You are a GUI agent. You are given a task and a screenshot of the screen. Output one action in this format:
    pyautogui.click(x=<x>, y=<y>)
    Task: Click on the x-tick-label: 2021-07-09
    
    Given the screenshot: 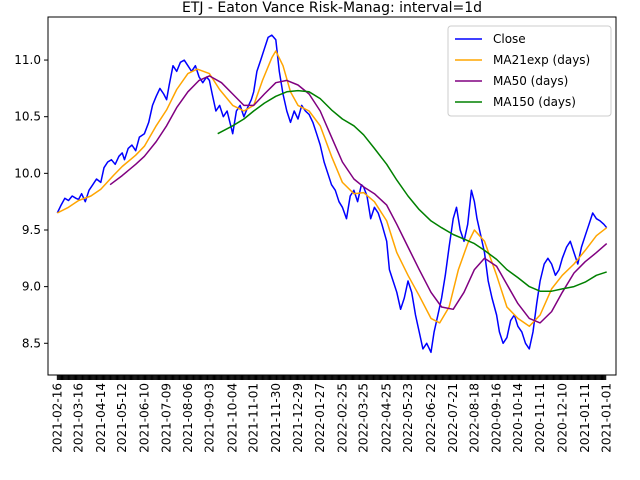 What is the action you would take?
    pyautogui.click(x=167, y=418)
    